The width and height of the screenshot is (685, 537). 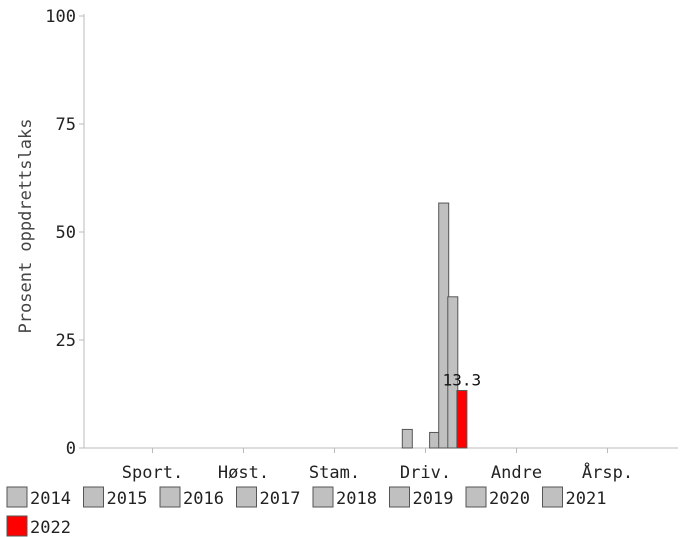 I want to click on x-tick-label: Andre, so click(x=516, y=473).